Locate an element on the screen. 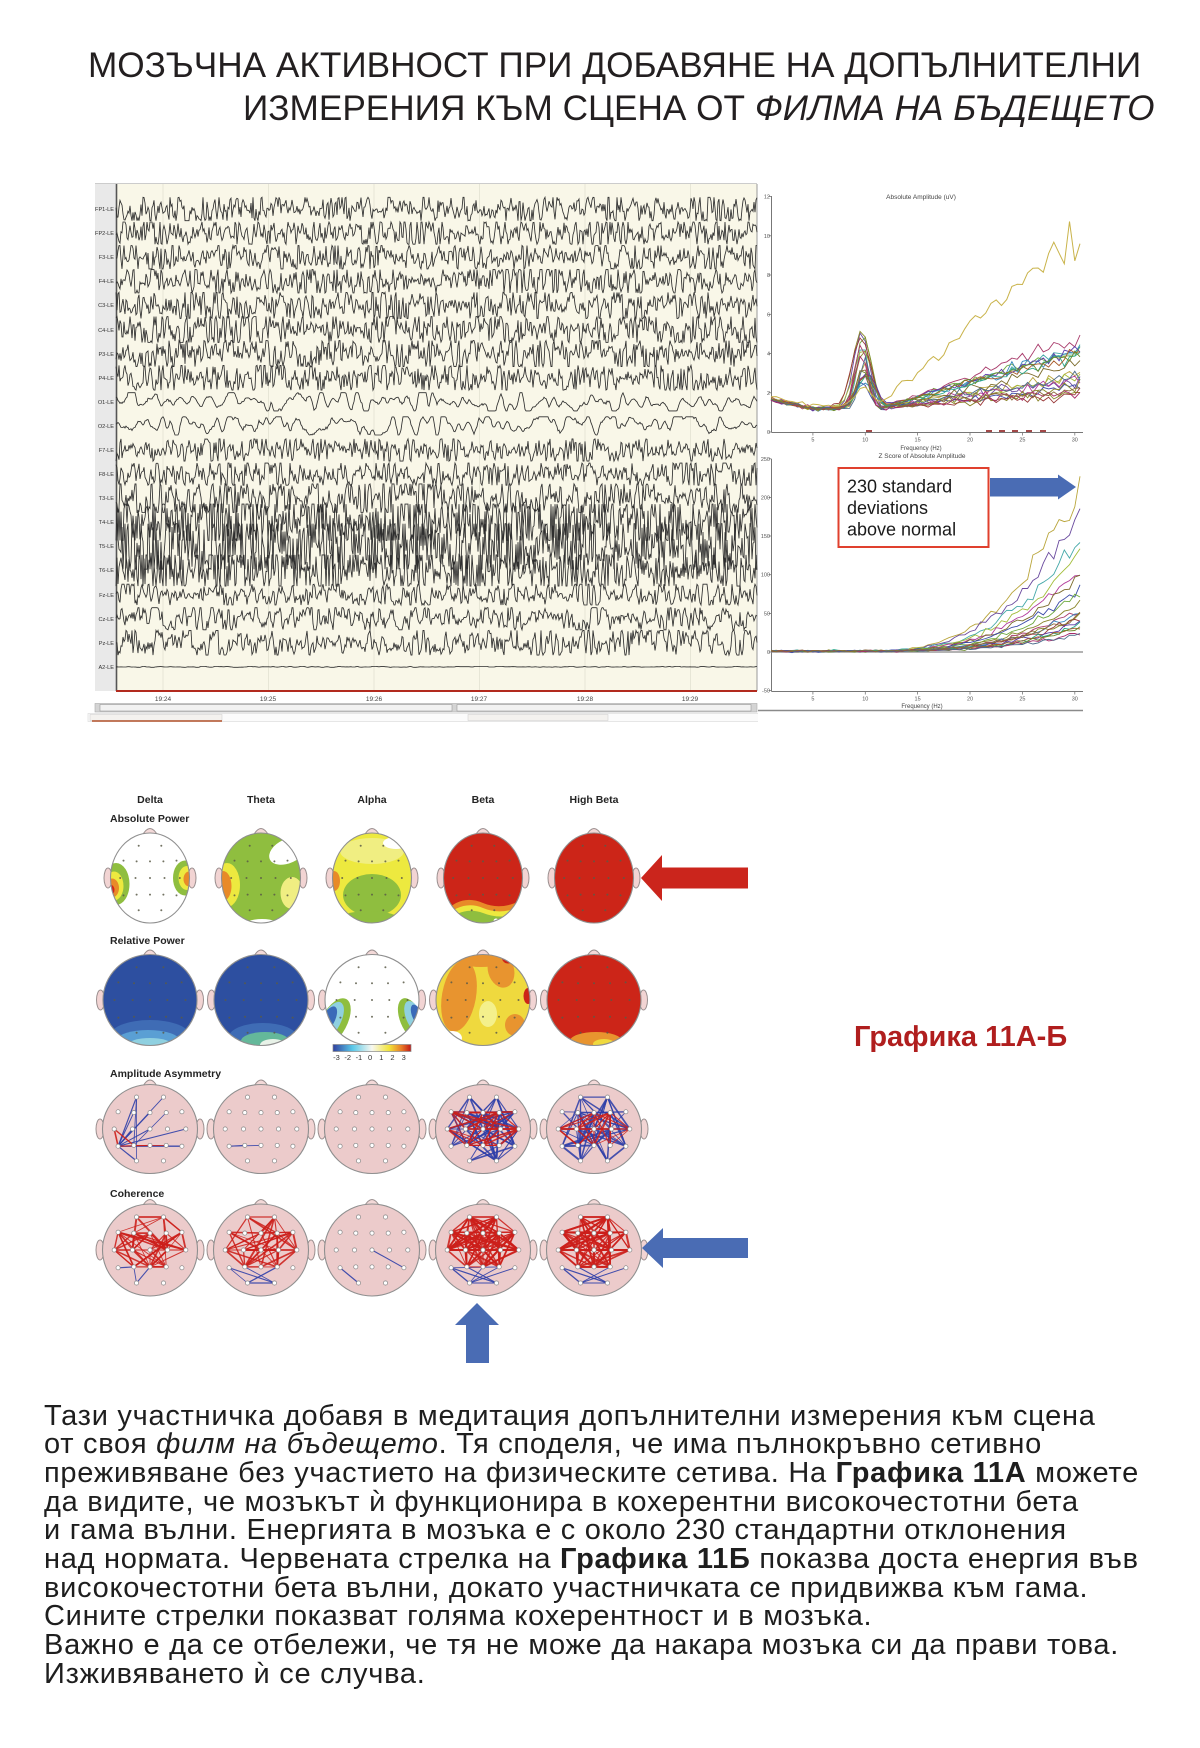 The image size is (1200, 1748). svg-text: 12 is located at coordinates (767, 198).